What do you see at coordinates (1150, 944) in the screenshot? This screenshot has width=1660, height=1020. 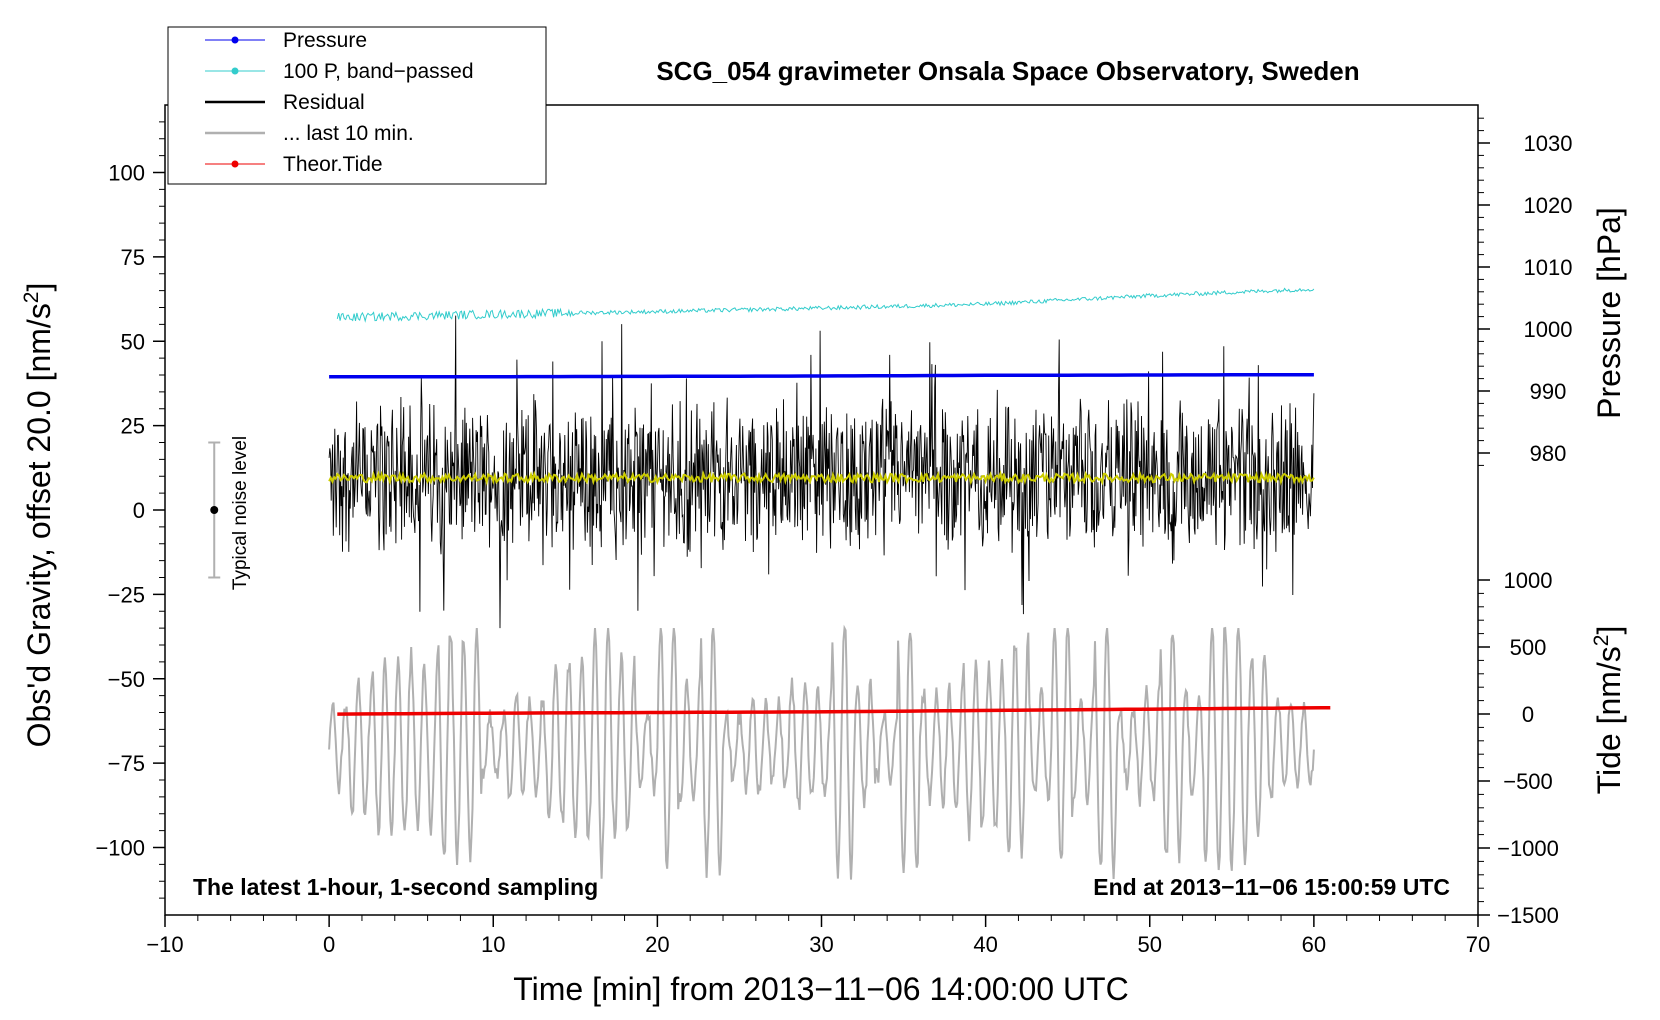 I see `x-tick-label: 50` at bounding box center [1150, 944].